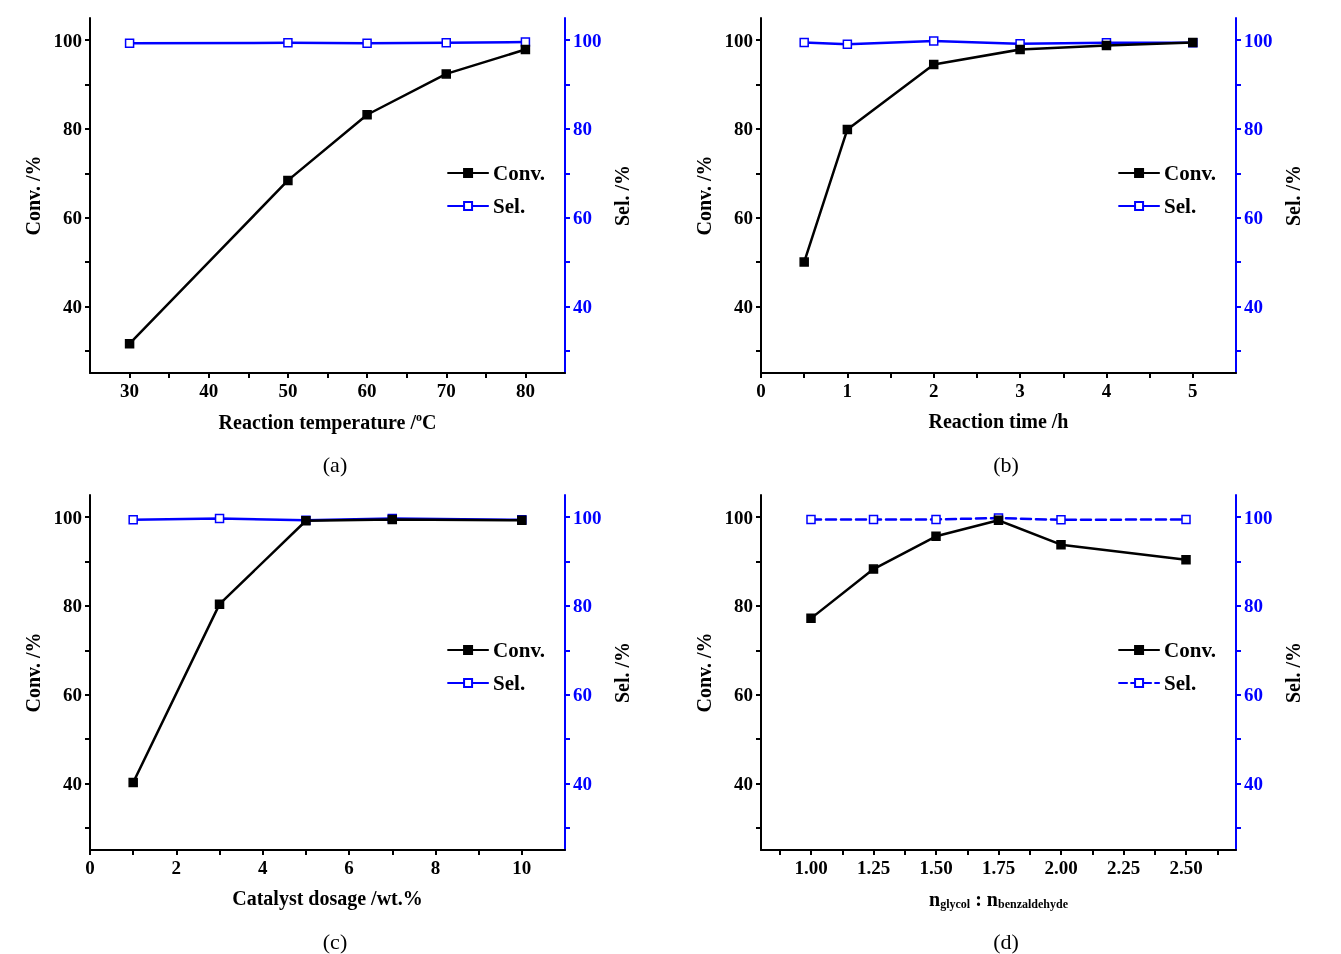  What do you see at coordinates (1006, 941) in the screenshot?
I see `text: (d)` at bounding box center [1006, 941].